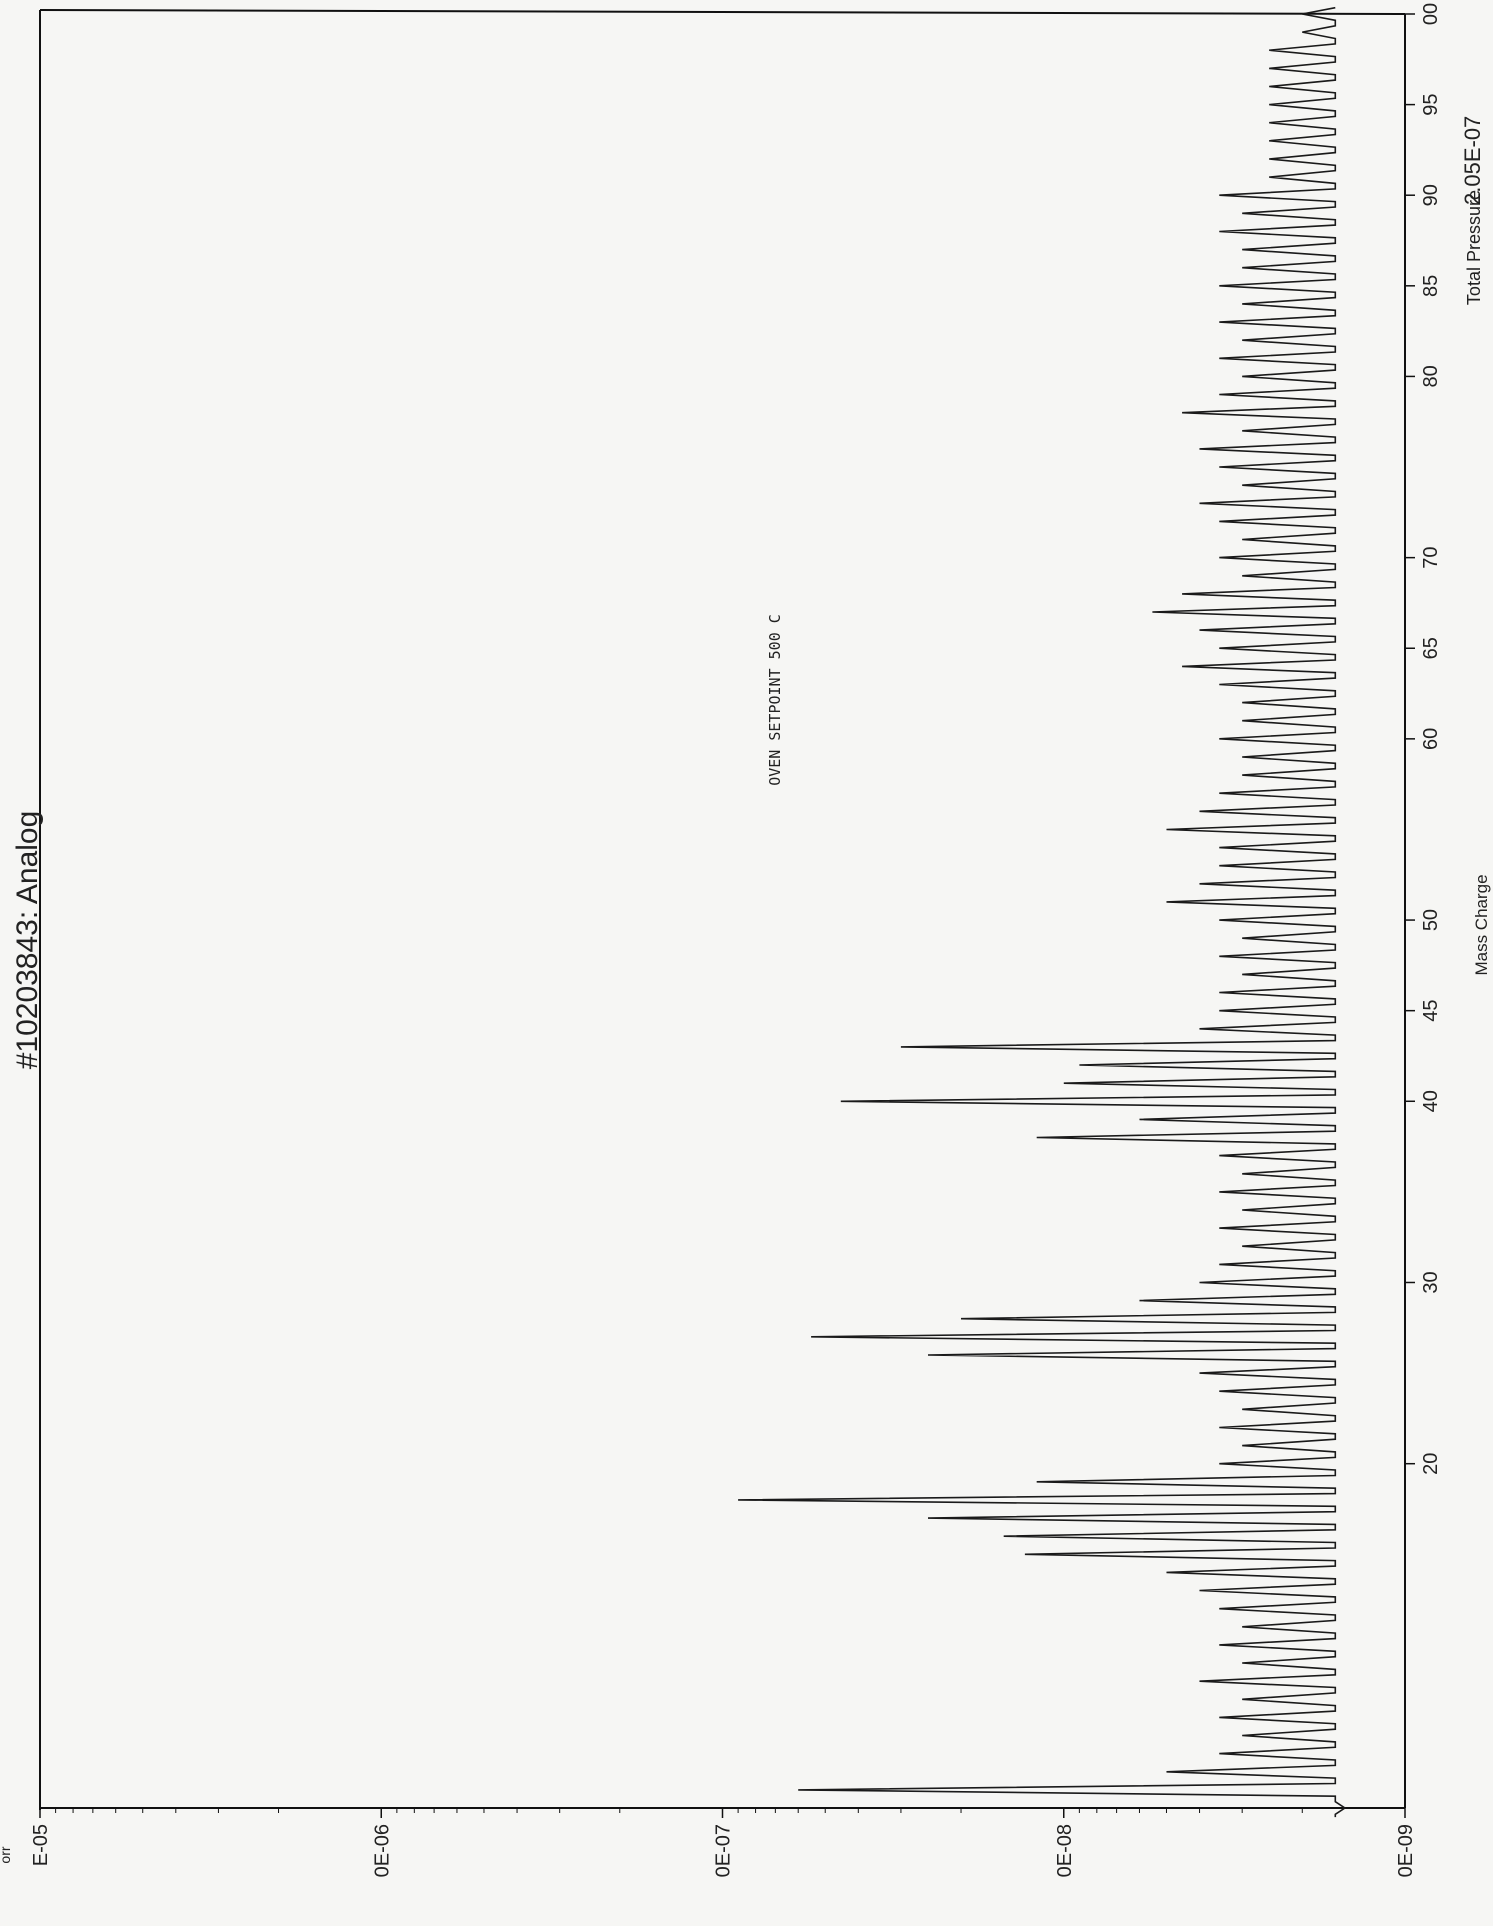 The width and height of the screenshot is (1493, 1926). Describe the element at coordinates (1431, 286) in the screenshot. I see `x-tick-label: 85` at that location.